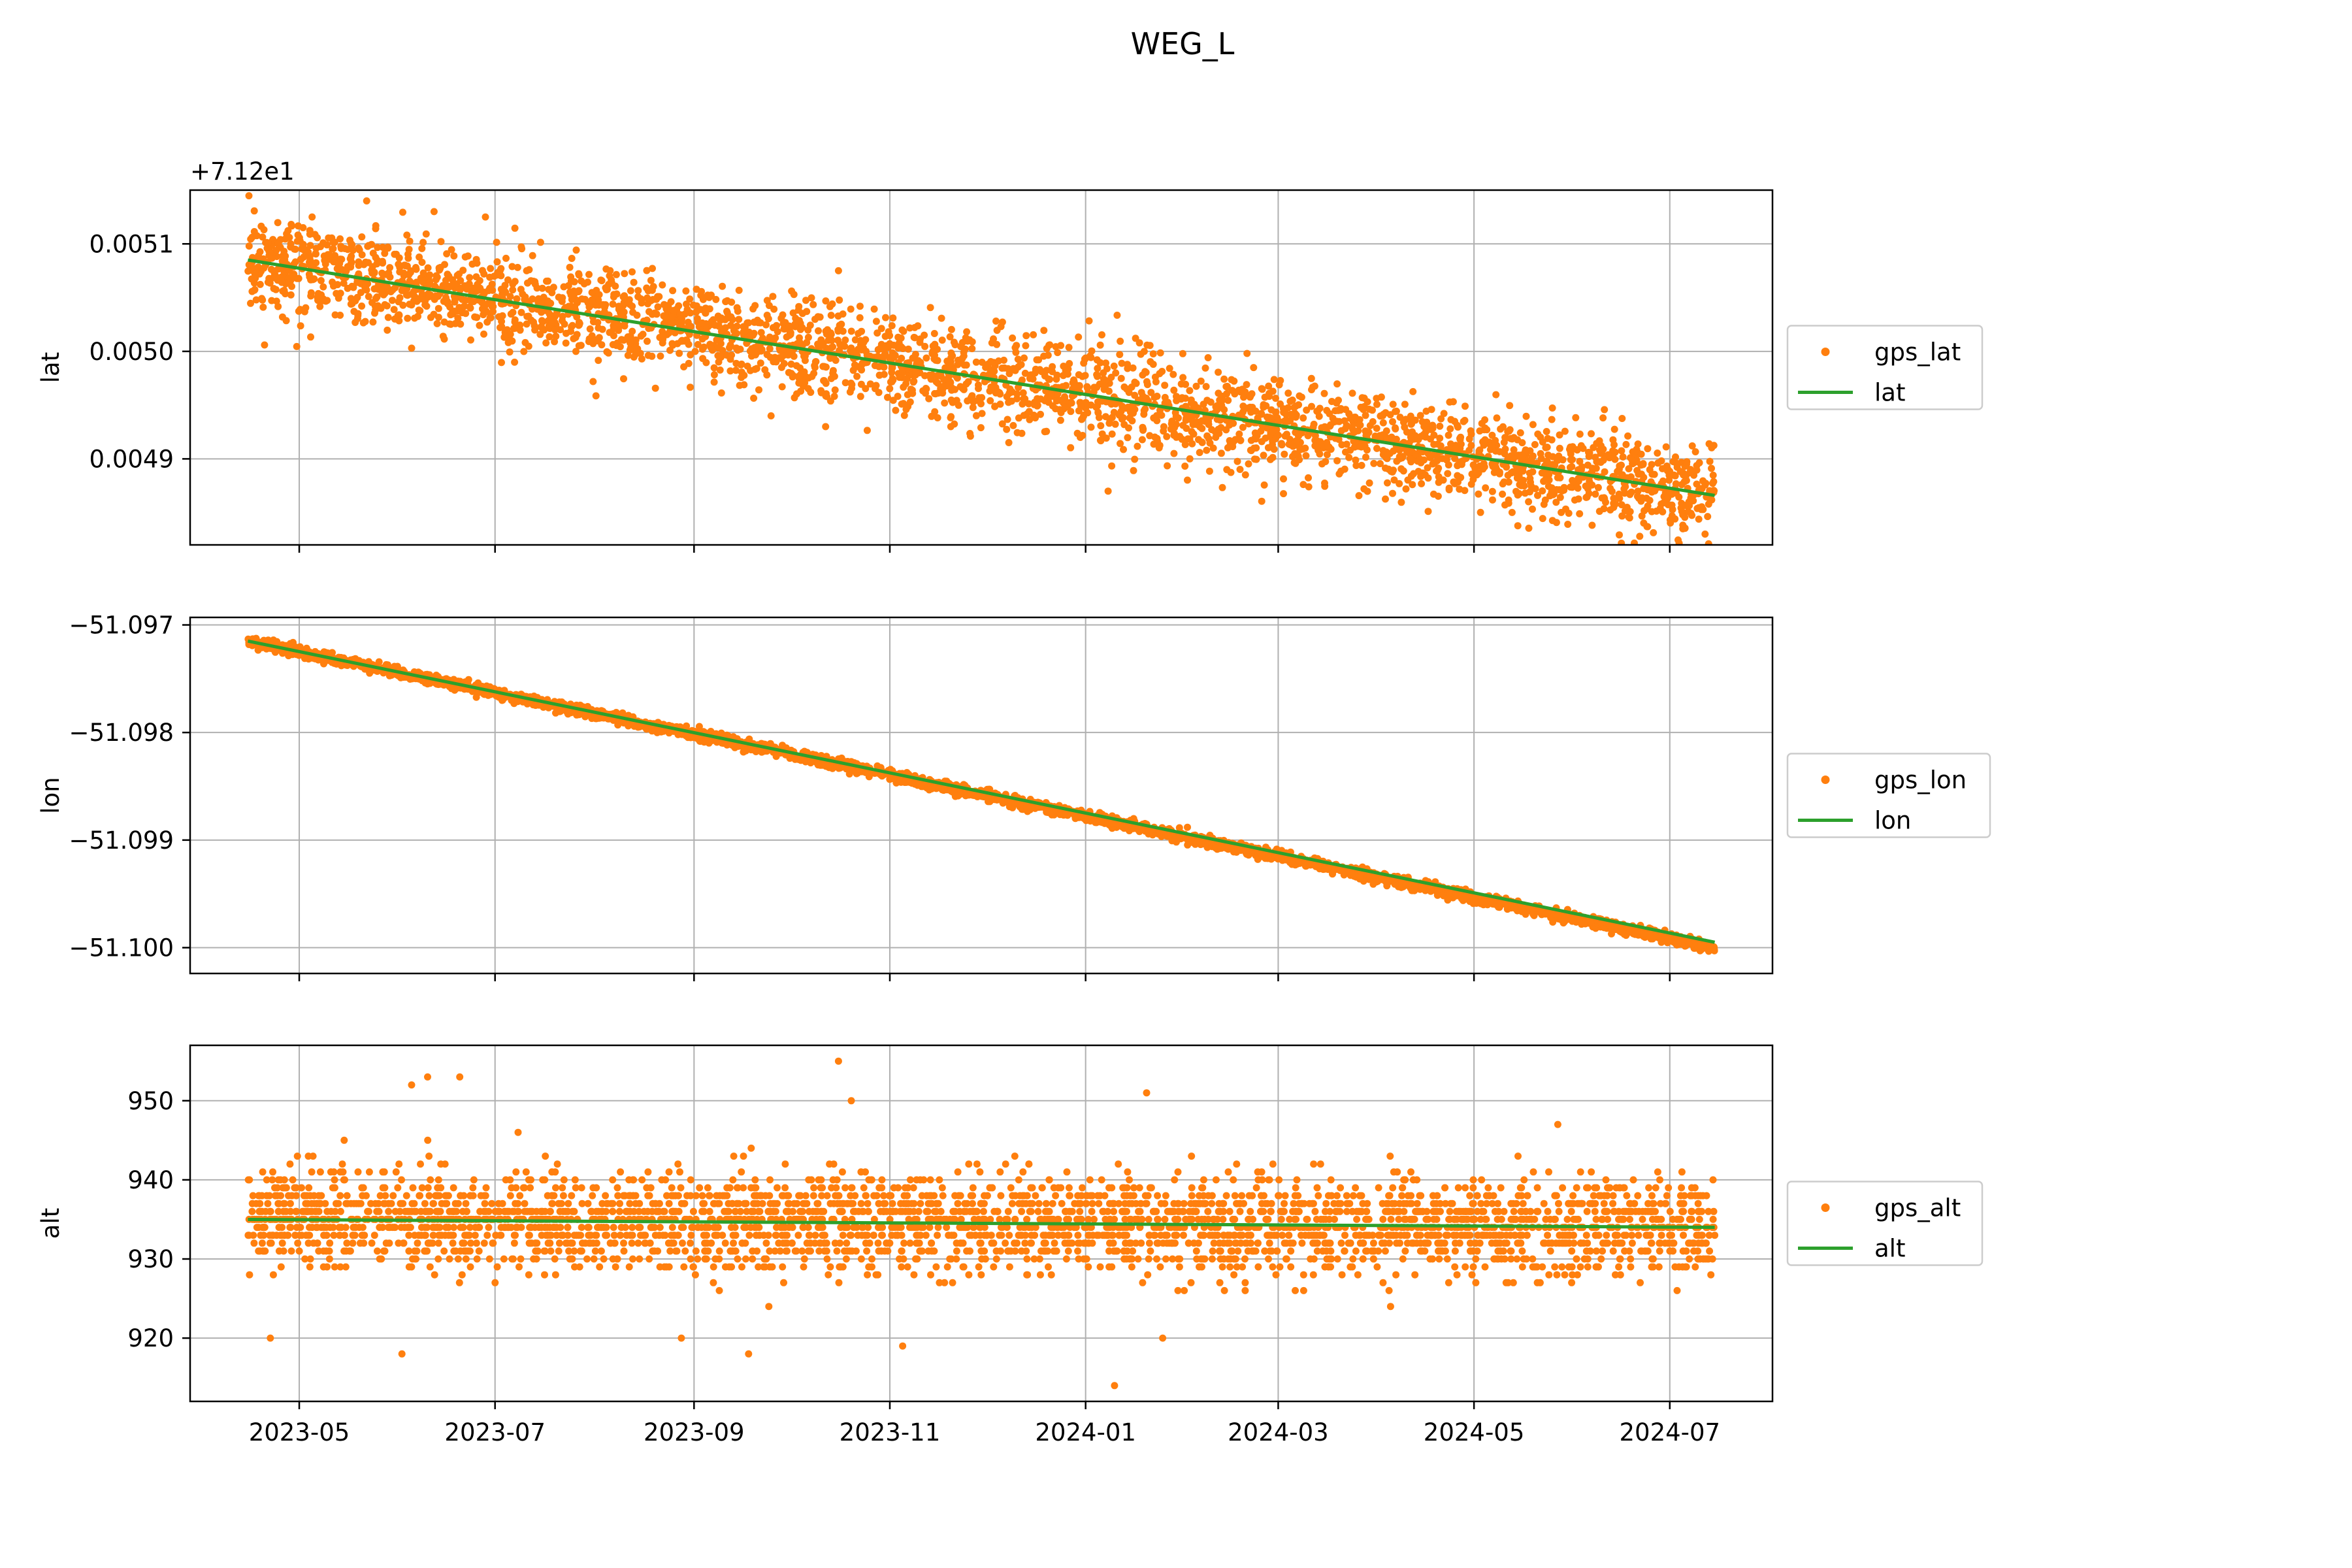 The width and height of the screenshot is (2352, 1568). I want to click on legend-label-gps_lat: gps_lat, so click(1917, 352).